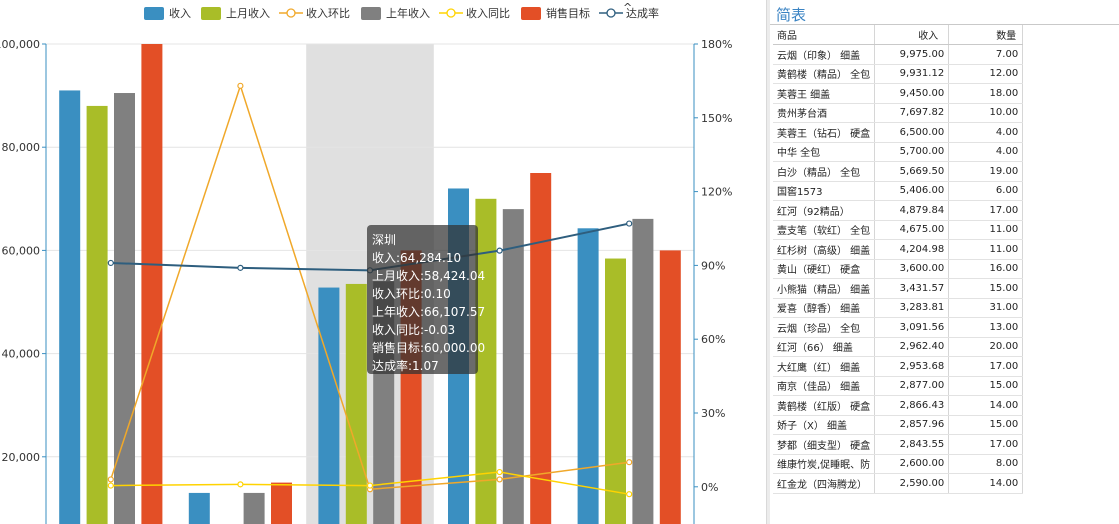 This screenshot has width=1119, height=524. What do you see at coordinates (912, 35) in the screenshot?
I see `column-header-revenue: 收入` at bounding box center [912, 35].